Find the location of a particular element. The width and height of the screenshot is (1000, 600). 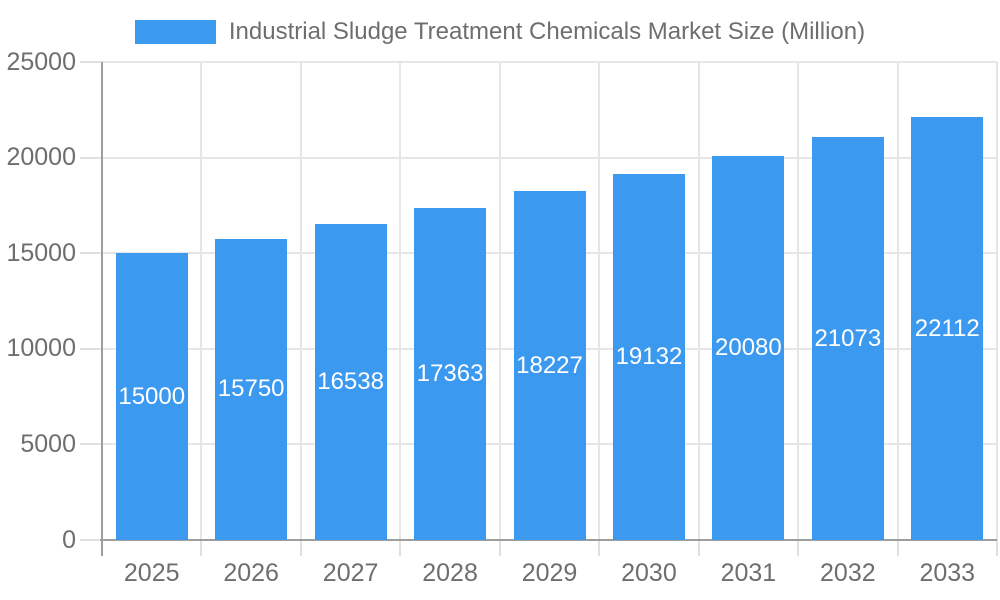

bar-value-label: 15000 is located at coordinates (152, 396).